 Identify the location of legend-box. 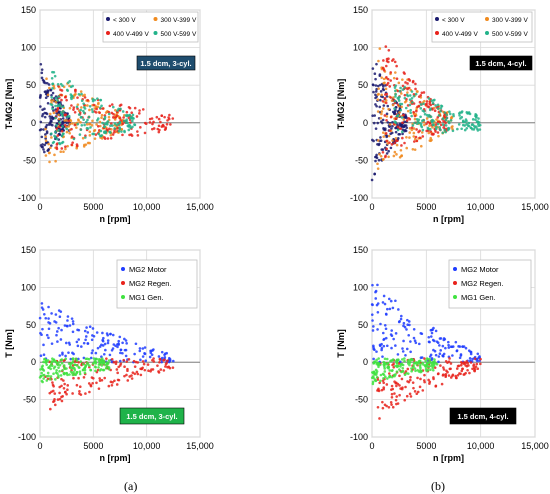
(482, 27).